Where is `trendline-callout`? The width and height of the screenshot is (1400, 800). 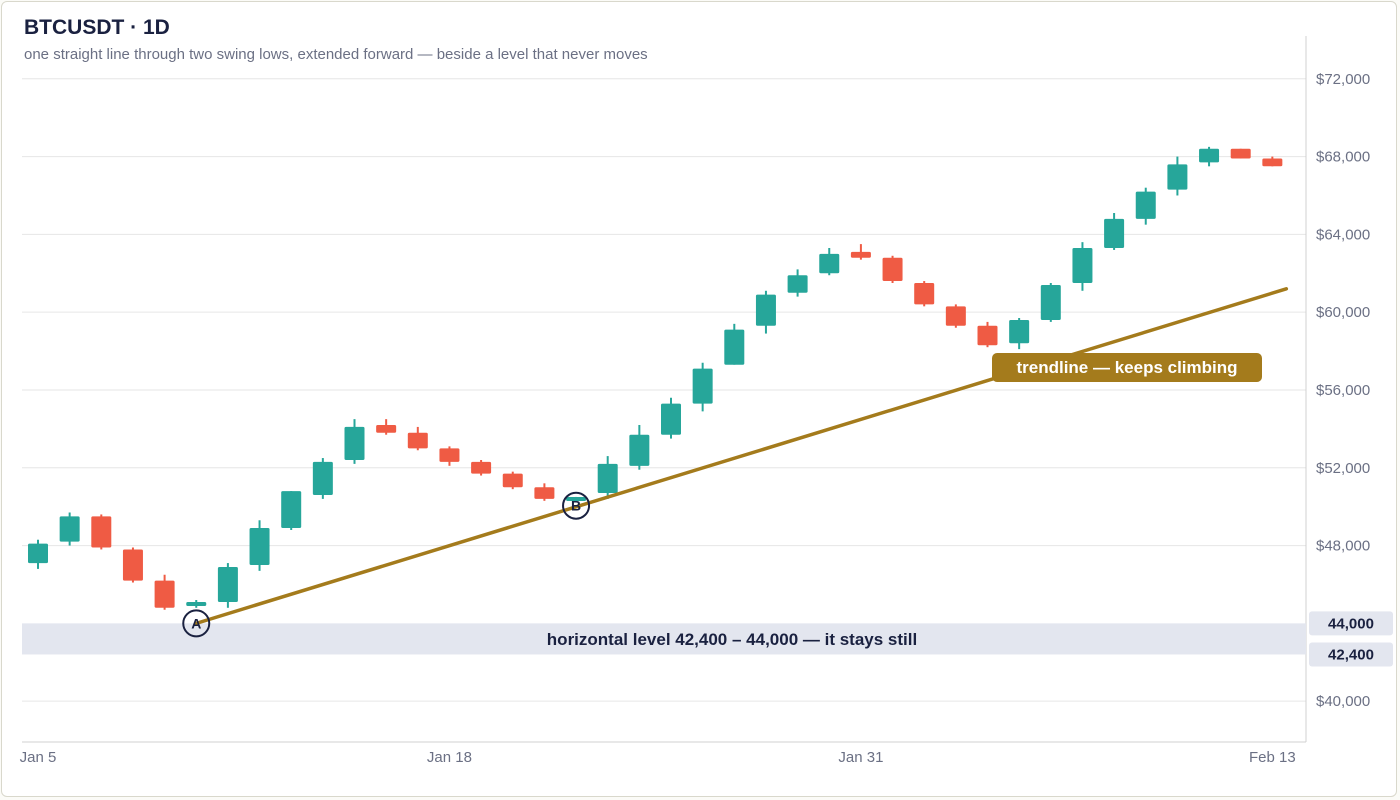
trendline-callout is located at coordinates (1127, 367).